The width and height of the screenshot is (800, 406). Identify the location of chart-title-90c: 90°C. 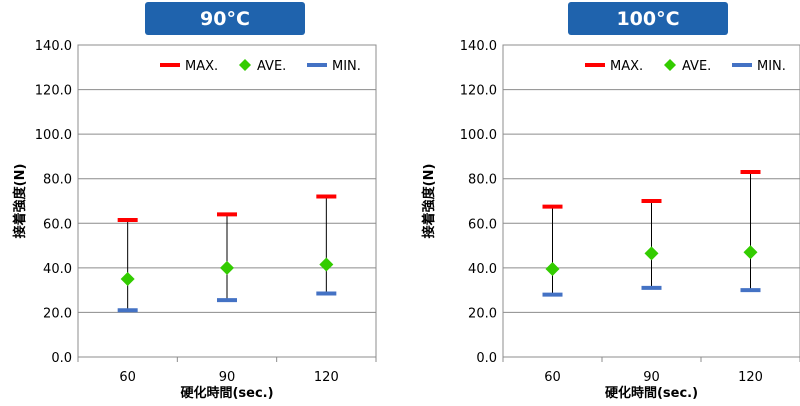
(225, 18).